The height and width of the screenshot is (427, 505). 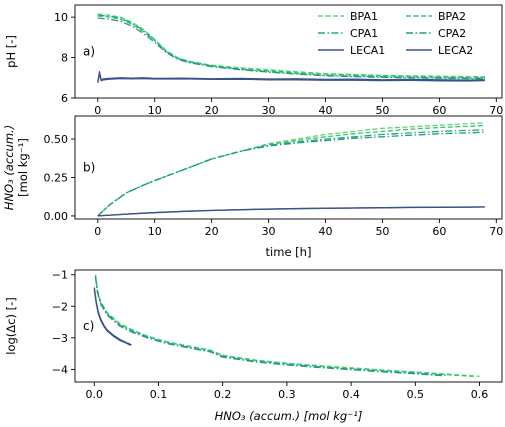 What do you see at coordinates (60, 369) in the screenshot?
I see `y-tick-label: −4` at bounding box center [60, 369].